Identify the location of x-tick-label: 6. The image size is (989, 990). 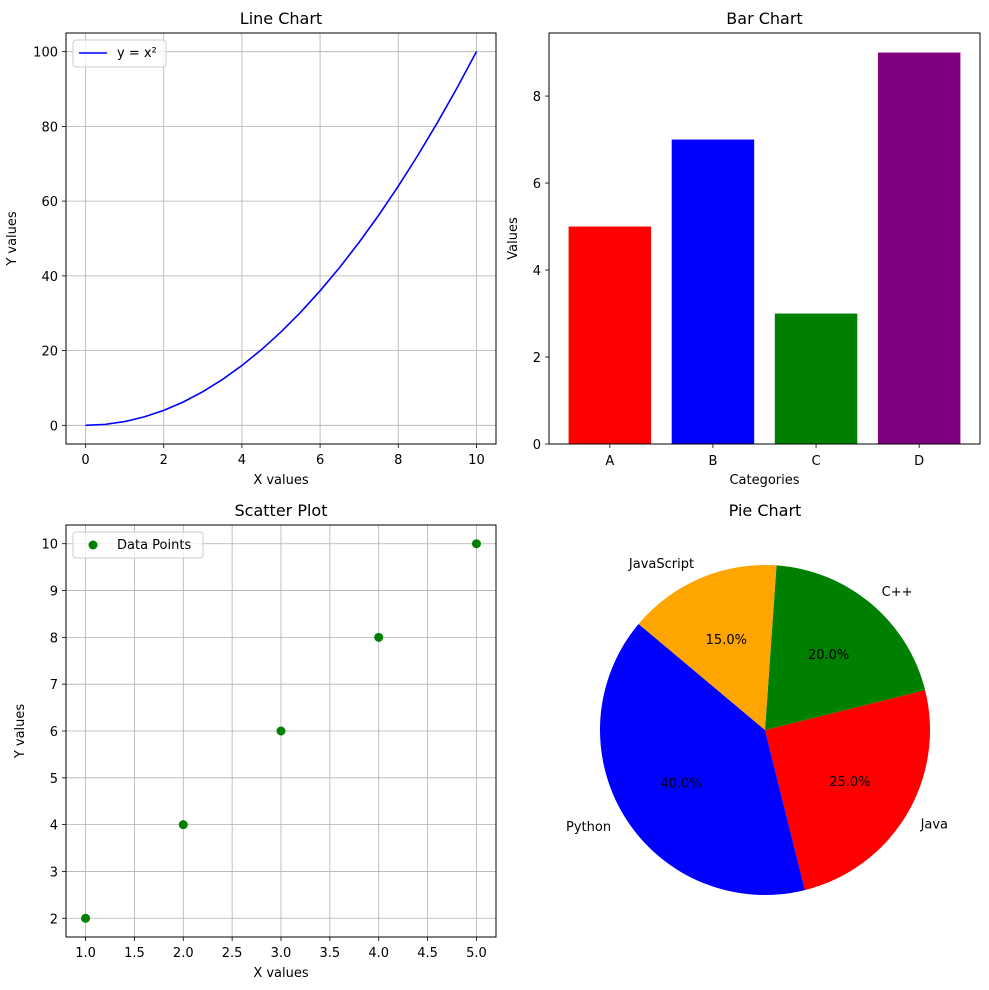
(320, 460).